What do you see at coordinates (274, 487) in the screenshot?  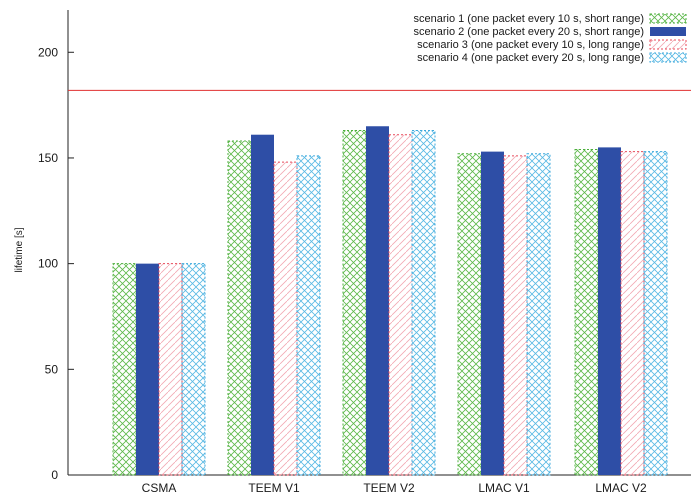 I see `x-category-label: TEEM V1` at bounding box center [274, 487].